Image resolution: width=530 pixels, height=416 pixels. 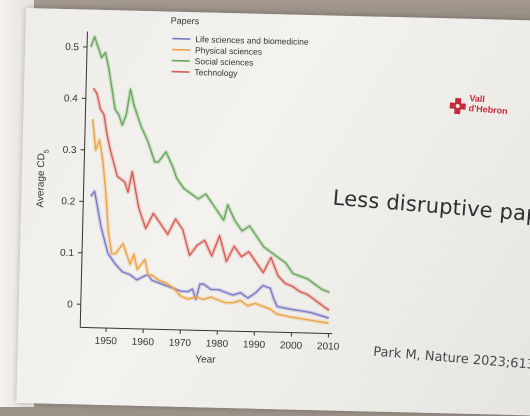 What do you see at coordinates (72, 47) in the screenshot?
I see `y-tick-label: 0.5` at bounding box center [72, 47].